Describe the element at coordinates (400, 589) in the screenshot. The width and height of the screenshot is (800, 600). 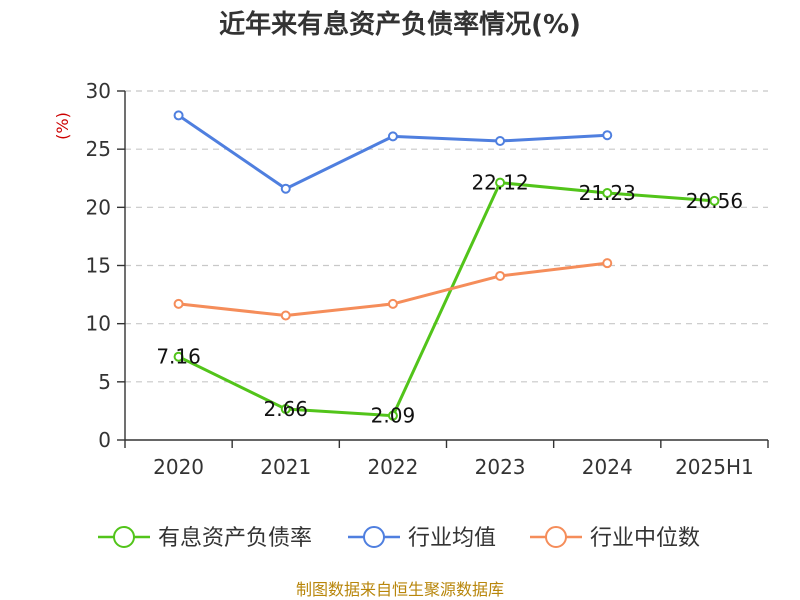
I see `source-note: 制图数据来自恒生聚源数据库` at that location.